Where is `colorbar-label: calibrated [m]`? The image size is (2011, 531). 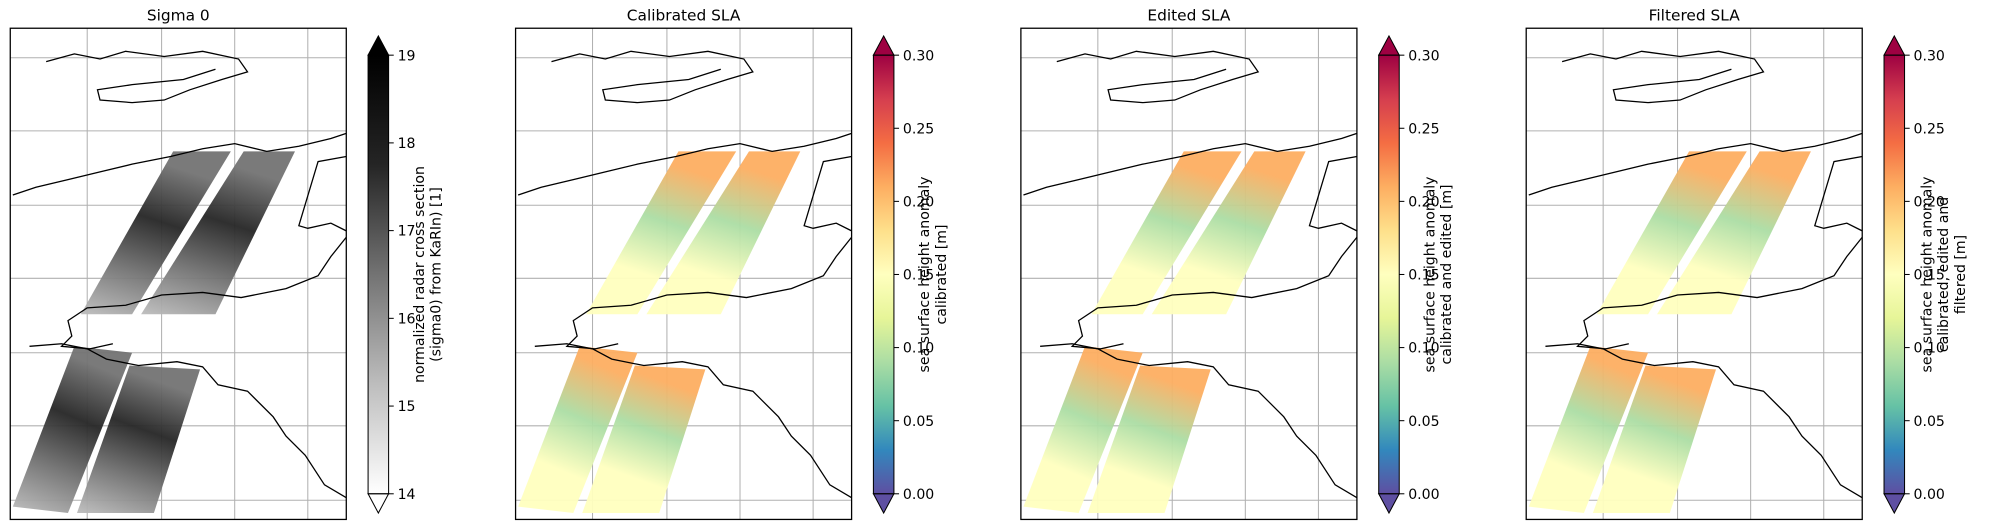
colorbar-label: calibrated [m] is located at coordinates (942, 275).